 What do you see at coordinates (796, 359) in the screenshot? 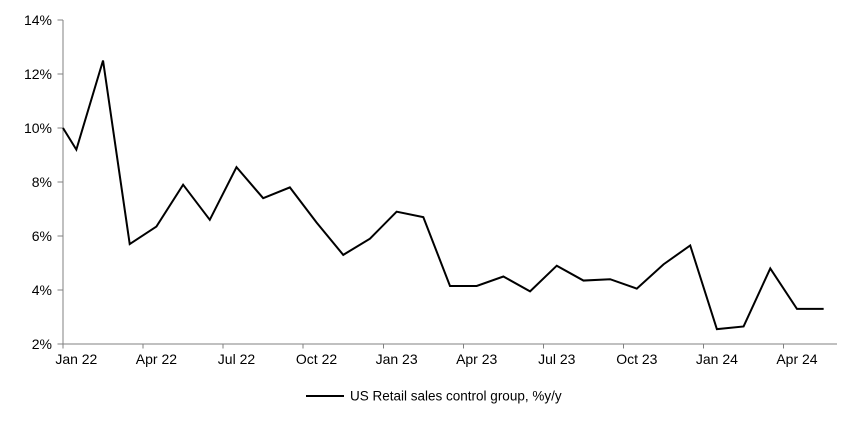
I see `x-tick-label: Apr 24` at bounding box center [796, 359].